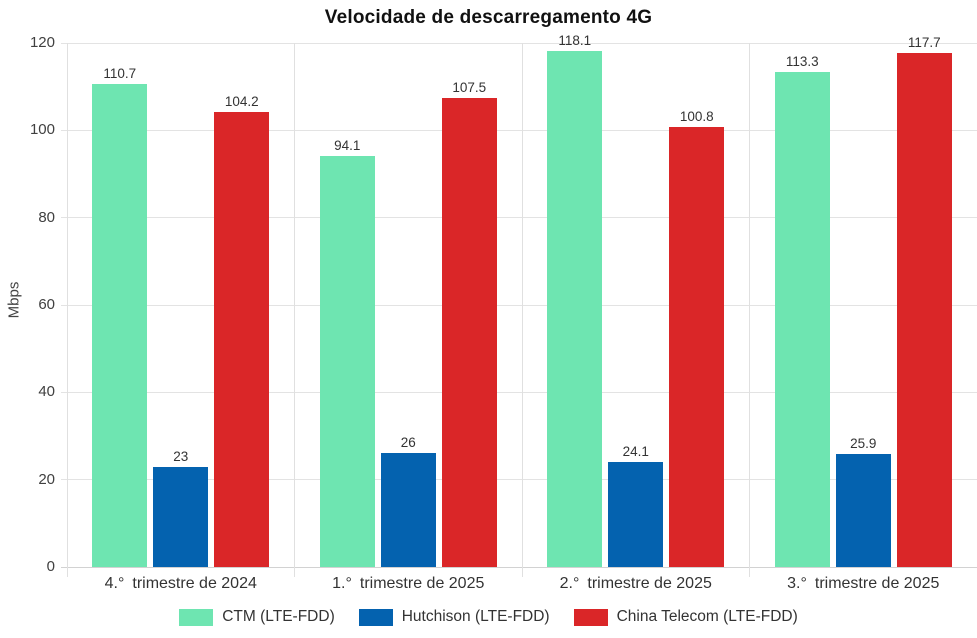 The height and width of the screenshot is (638, 977). Describe the element at coordinates (181, 456) in the screenshot. I see `bar-value-label: 23` at that location.